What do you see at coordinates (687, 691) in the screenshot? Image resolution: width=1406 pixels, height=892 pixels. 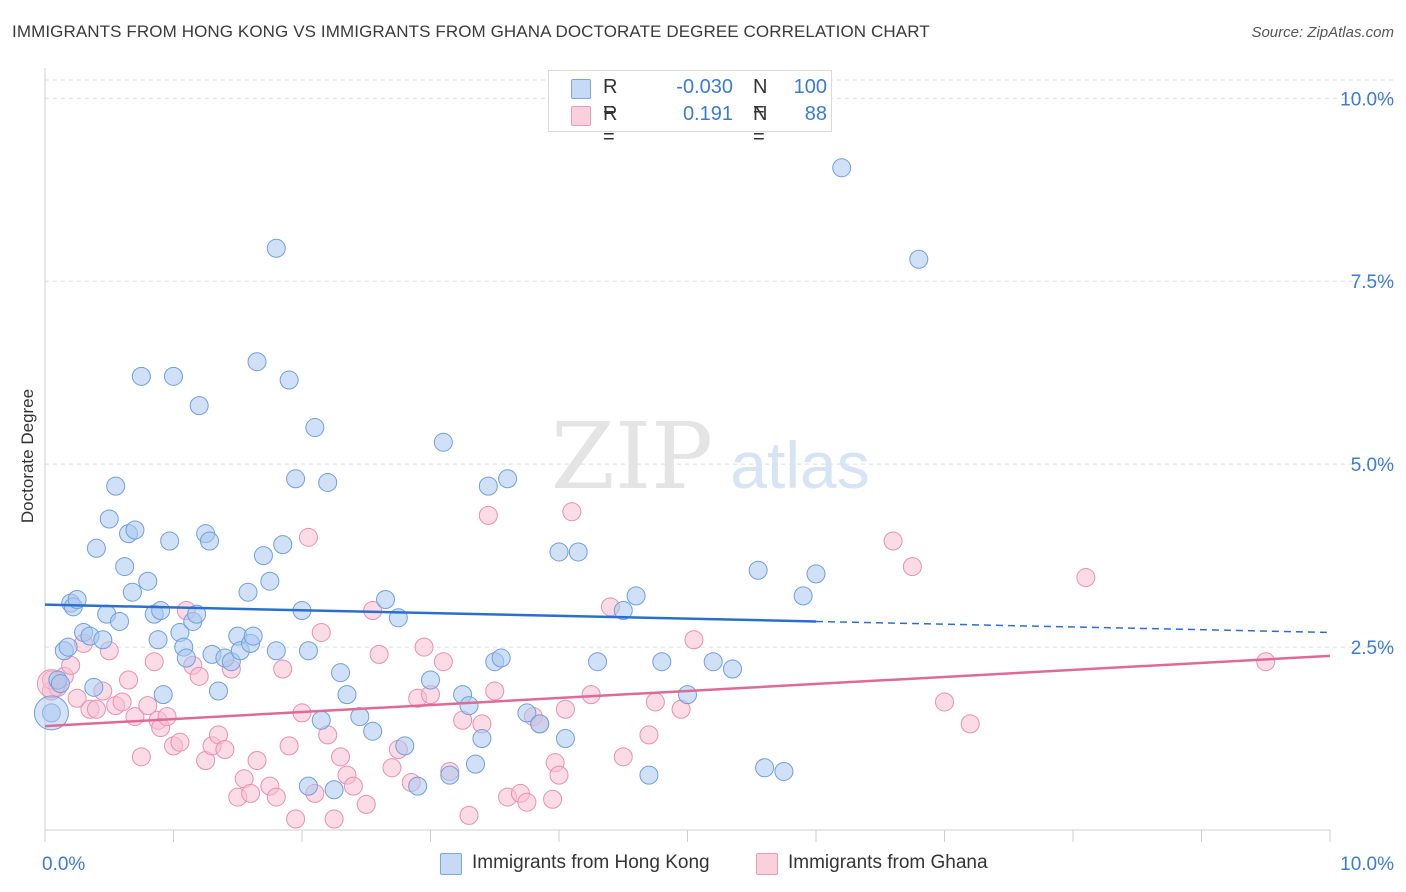 I see `ghana-trend-line` at bounding box center [687, 691].